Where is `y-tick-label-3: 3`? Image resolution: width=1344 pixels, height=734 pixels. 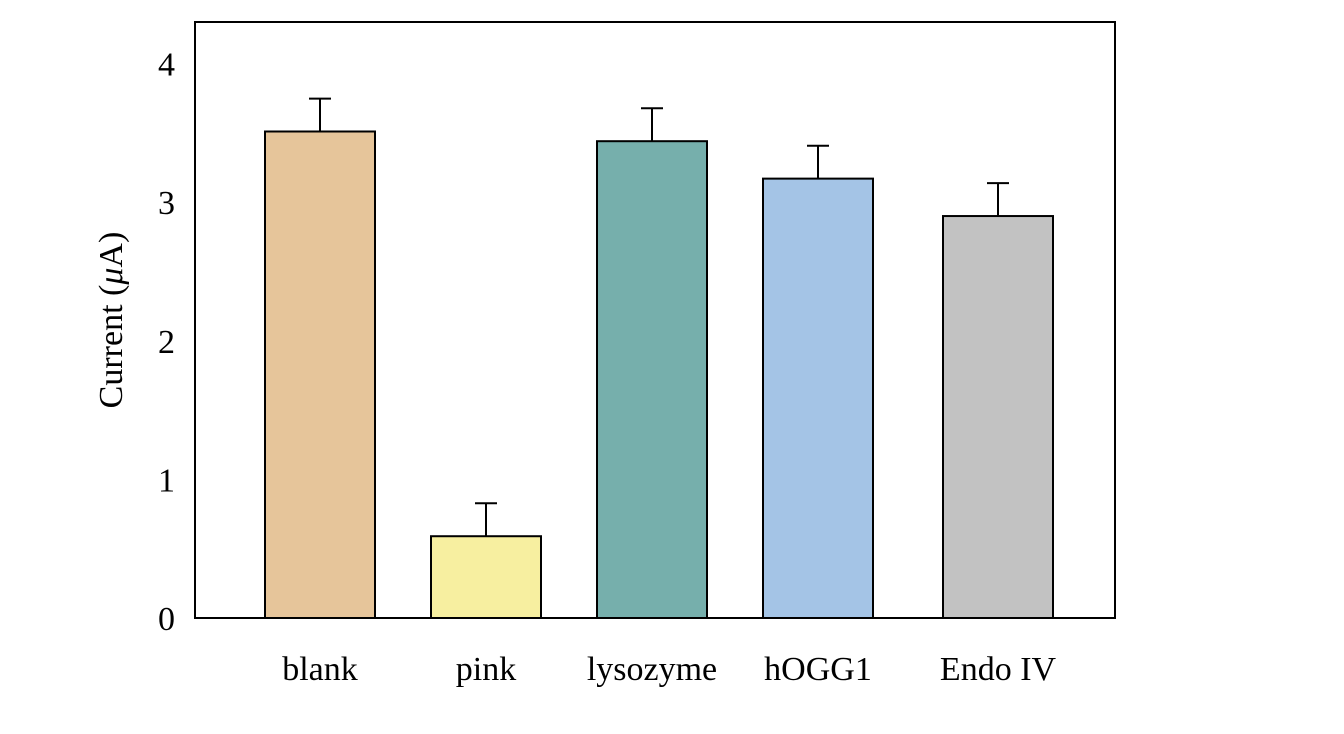
y-tick-label-3: 3 is located at coordinates (166, 203).